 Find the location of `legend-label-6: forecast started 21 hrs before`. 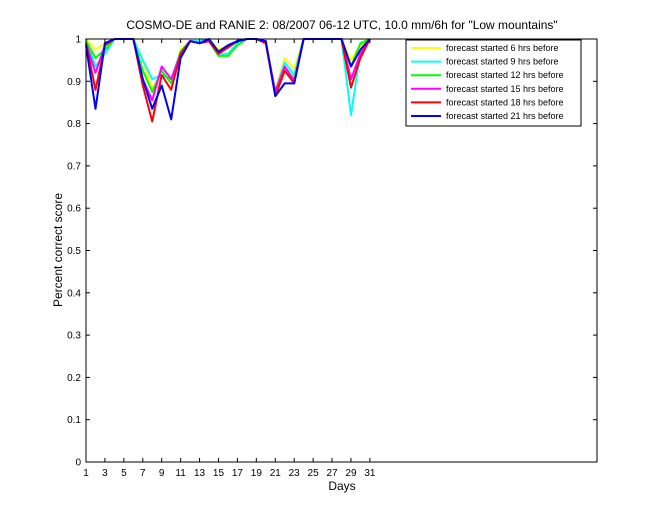

legend-label-6: forecast started 21 hrs before is located at coordinates (505, 116).